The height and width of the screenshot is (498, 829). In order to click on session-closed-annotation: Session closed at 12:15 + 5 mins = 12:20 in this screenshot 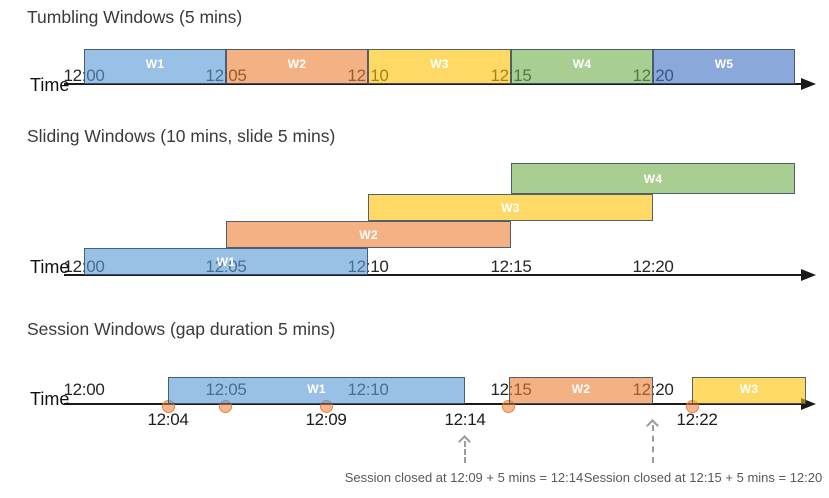, I will do `click(703, 477)`.